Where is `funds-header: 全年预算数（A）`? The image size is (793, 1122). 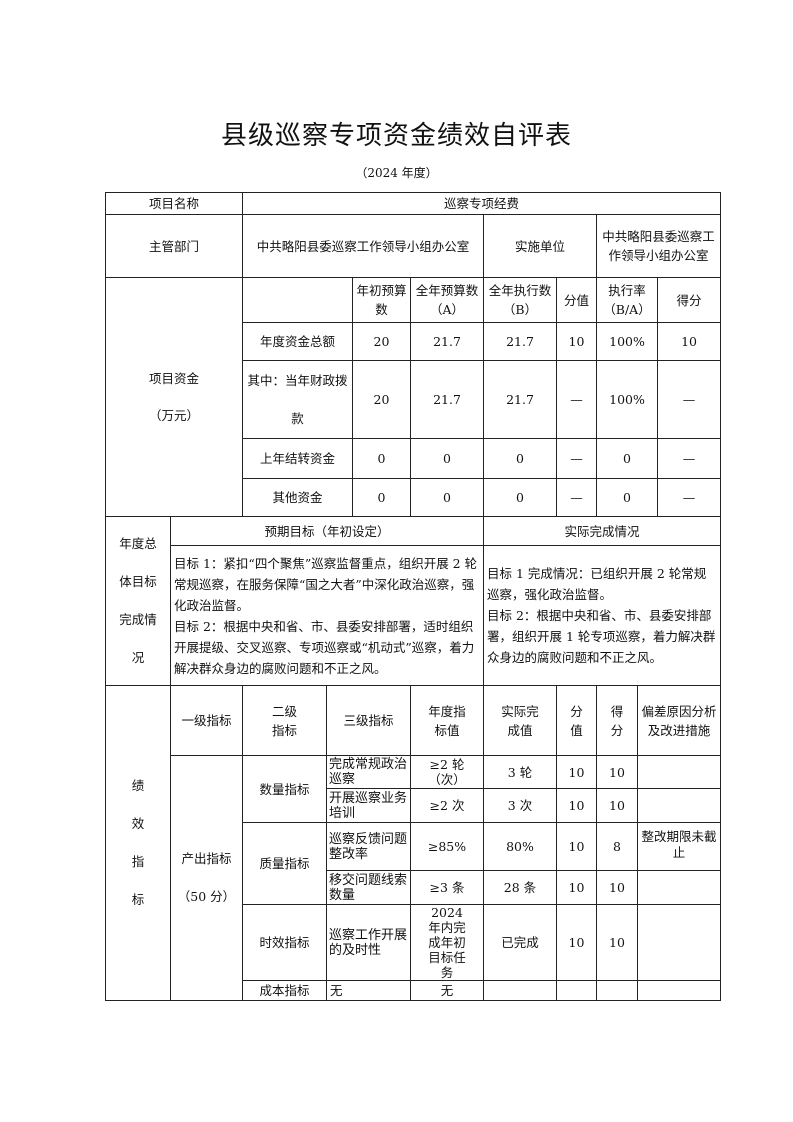 funds-header: 全年预算数（A） is located at coordinates (447, 300).